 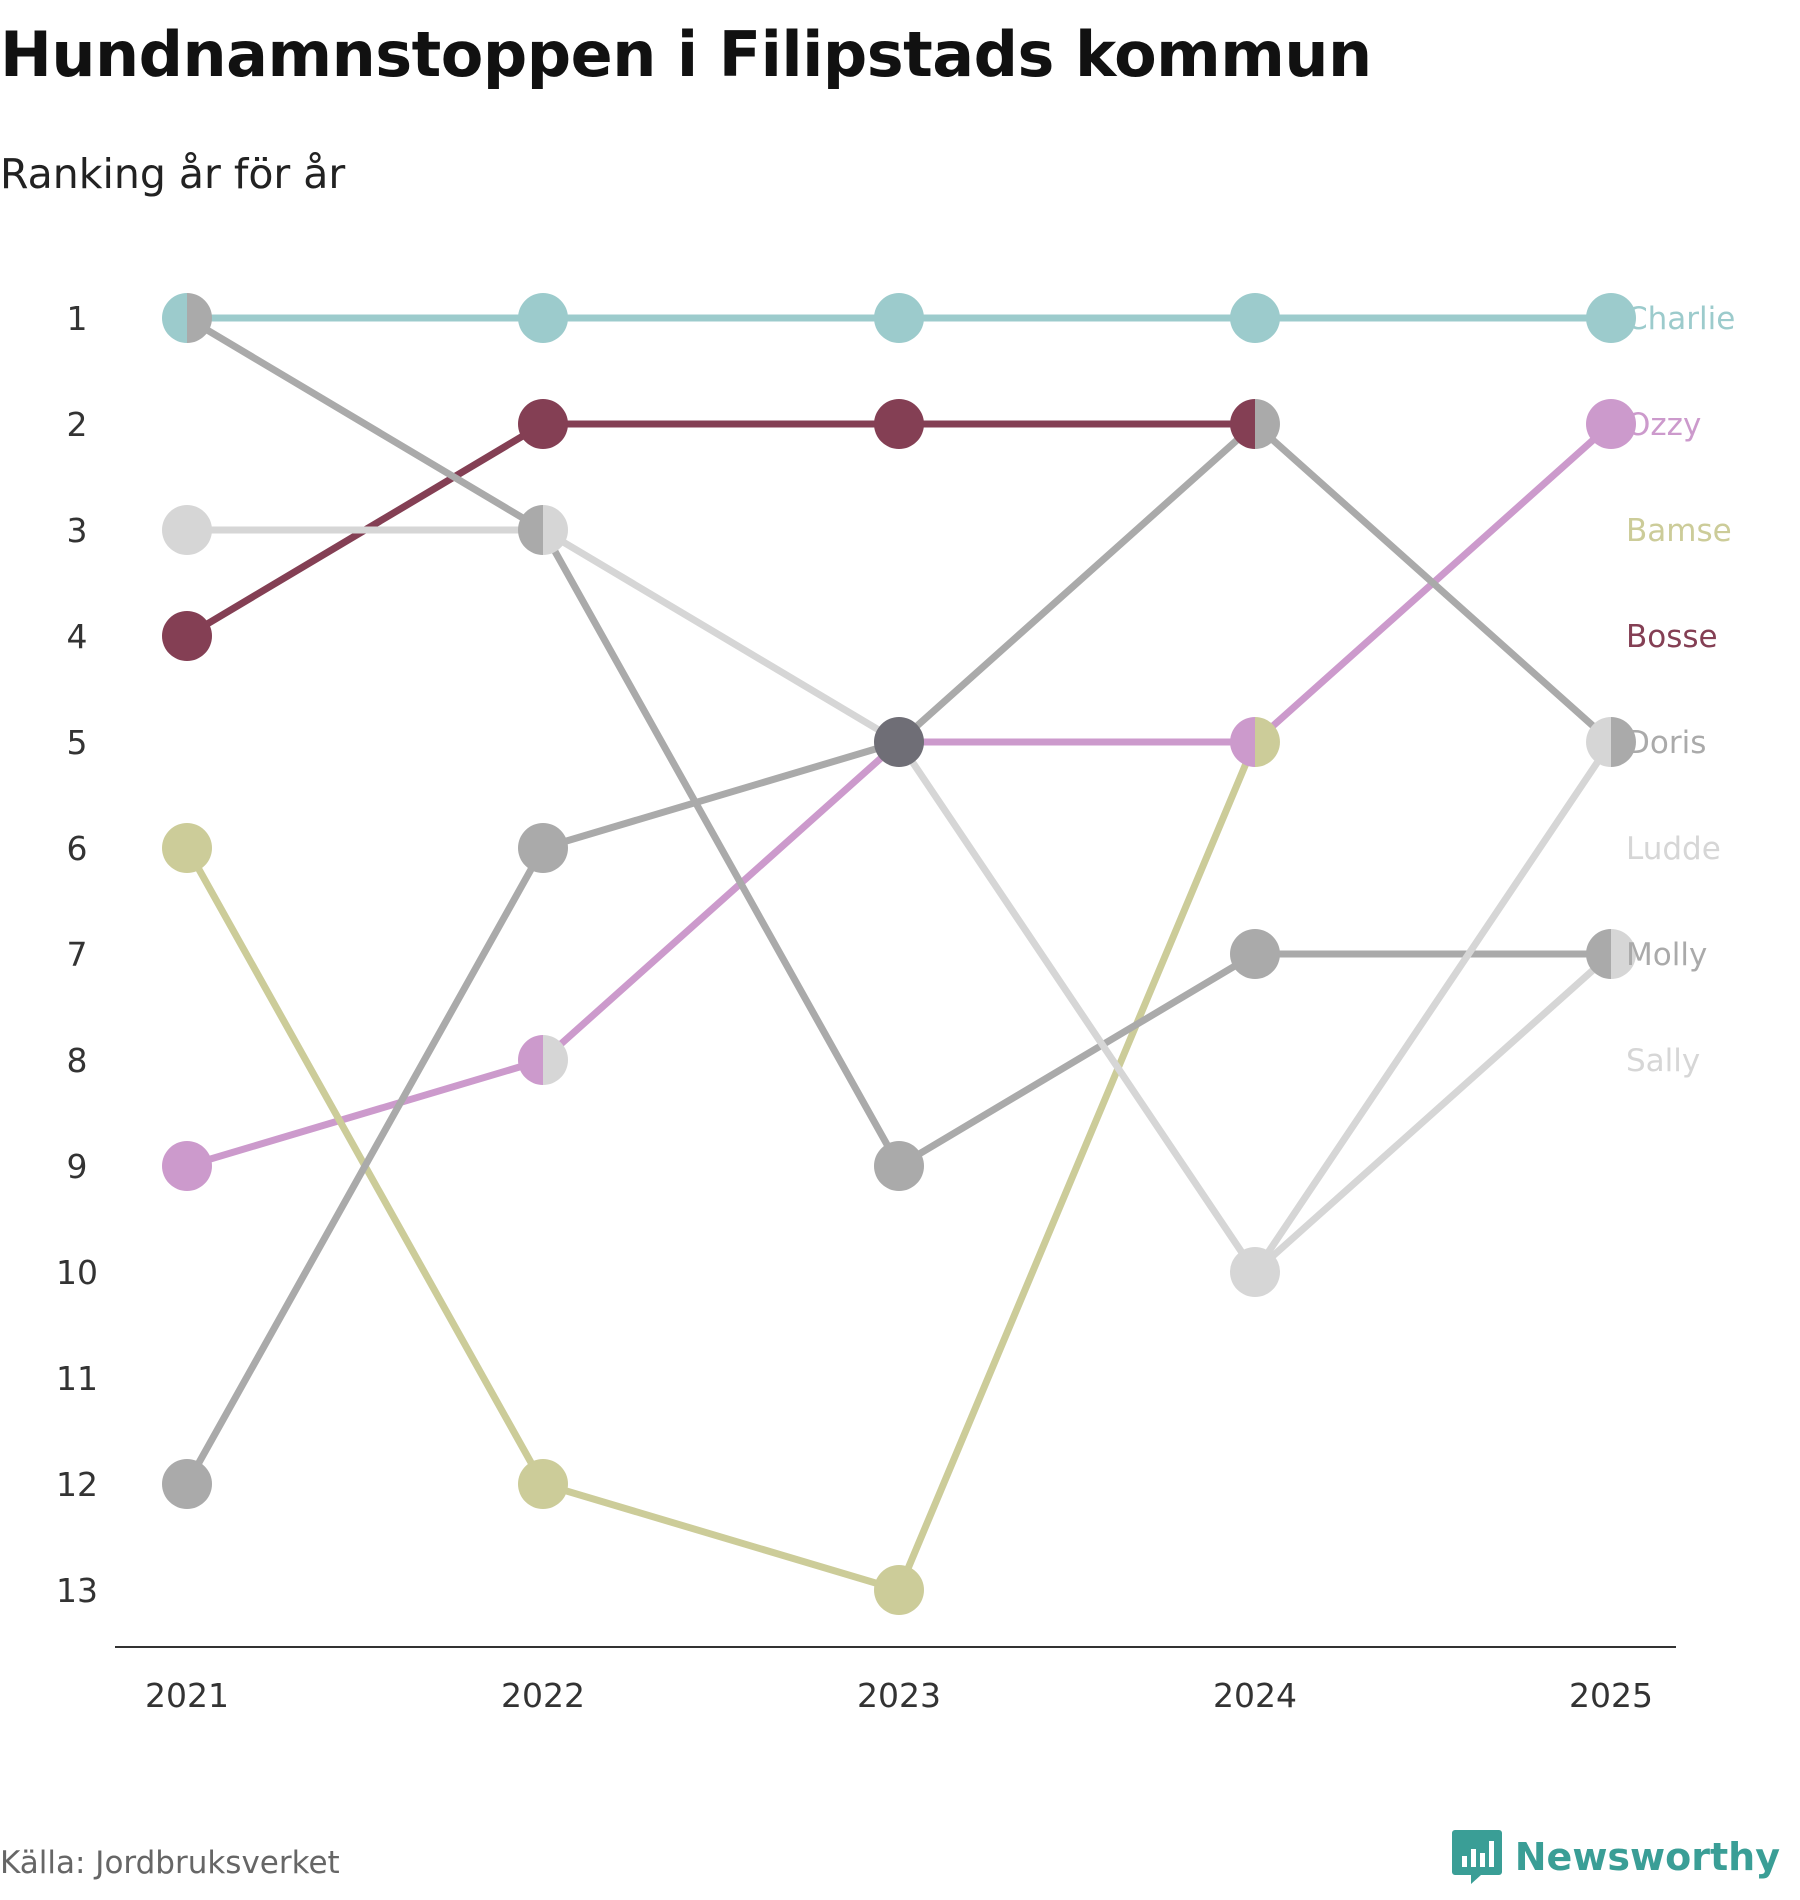 I want to click on series-label-ludde: Ludde, so click(x=1673, y=849).